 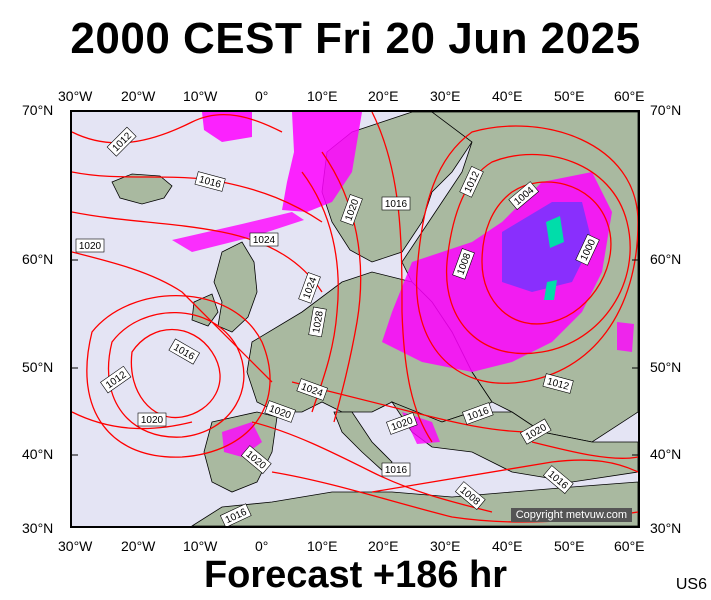 What do you see at coordinates (142, 189) in the screenshot?
I see `iceland` at bounding box center [142, 189].